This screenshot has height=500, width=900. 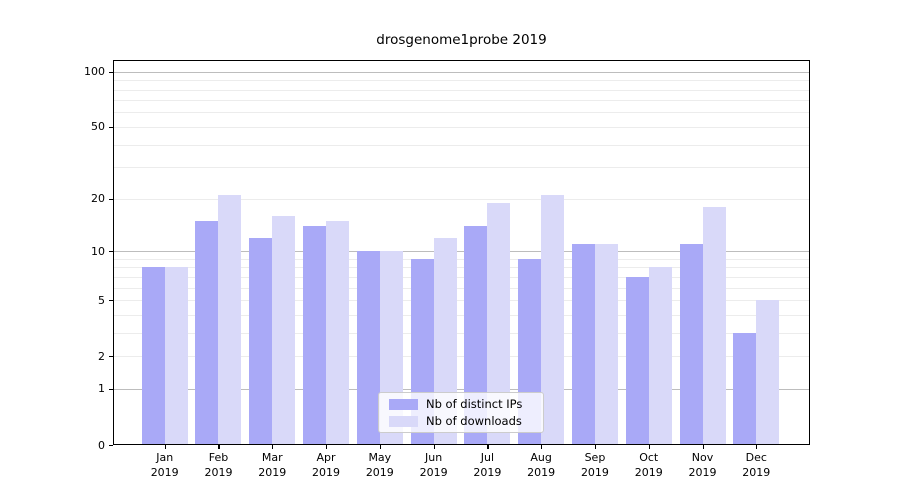 I want to click on x-tick-label: Jun 2019, so click(x=433, y=465).